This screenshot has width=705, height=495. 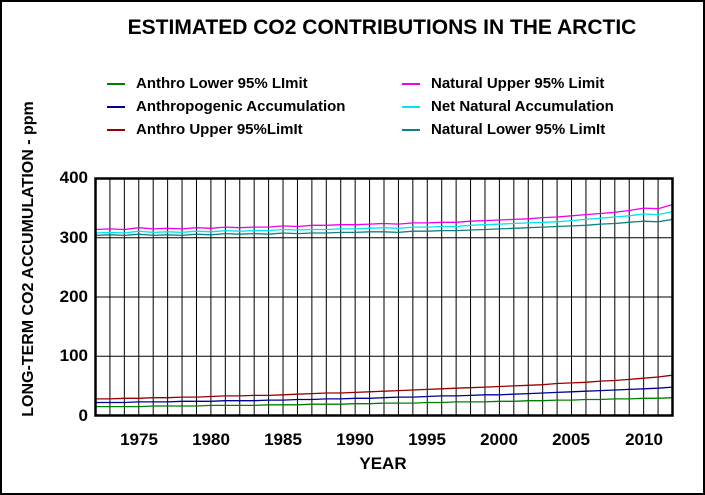 I want to click on anthro-lower-line-swatch, so click(x=116, y=84).